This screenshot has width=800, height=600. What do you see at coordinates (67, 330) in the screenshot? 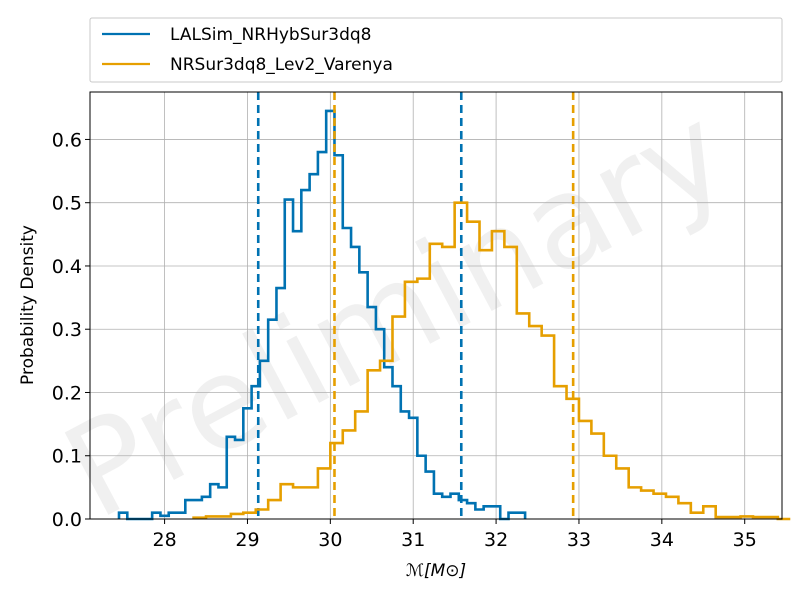
I see `y-tick-label: 0.3` at bounding box center [67, 330].